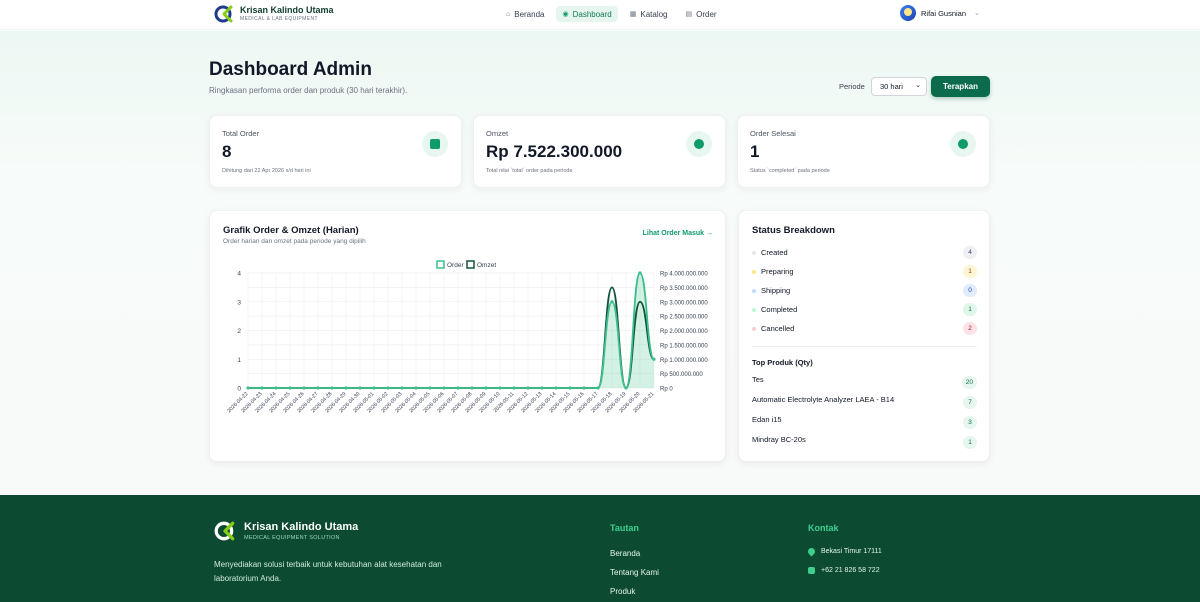  Describe the element at coordinates (864, 253) in the screenshot. I see `status-row-created: Created 4` at that location.